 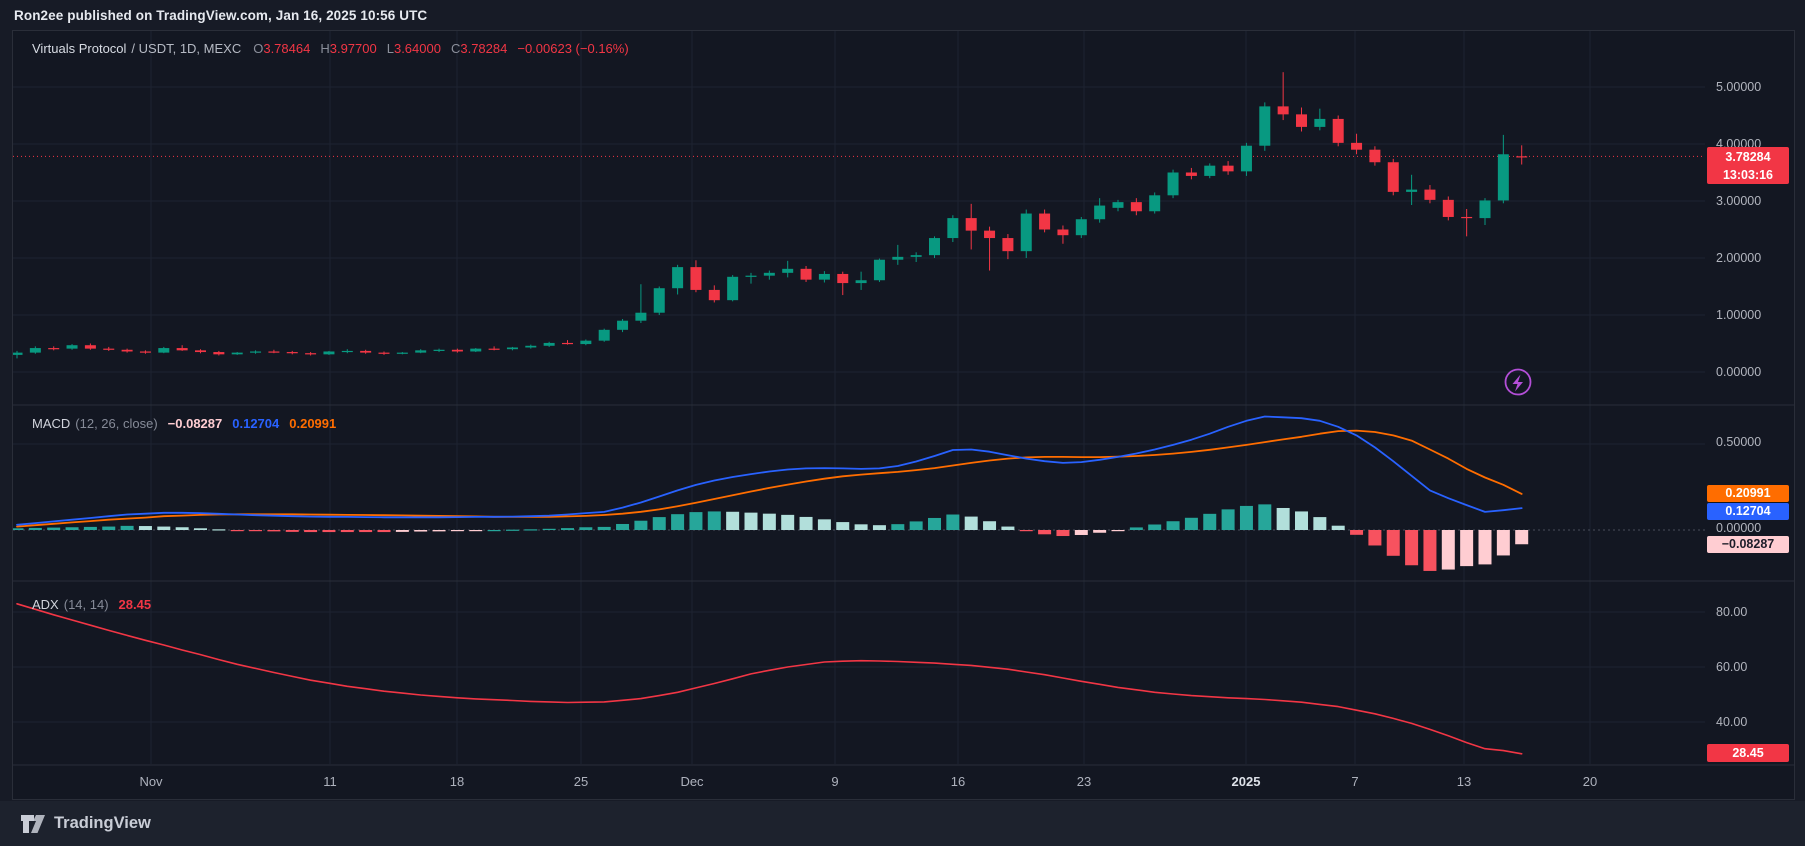 What do you see at coordinates (1748, 157) in the screenshot?
I see `last-price-value: 3.78284` at bounding box center [1748, 157].